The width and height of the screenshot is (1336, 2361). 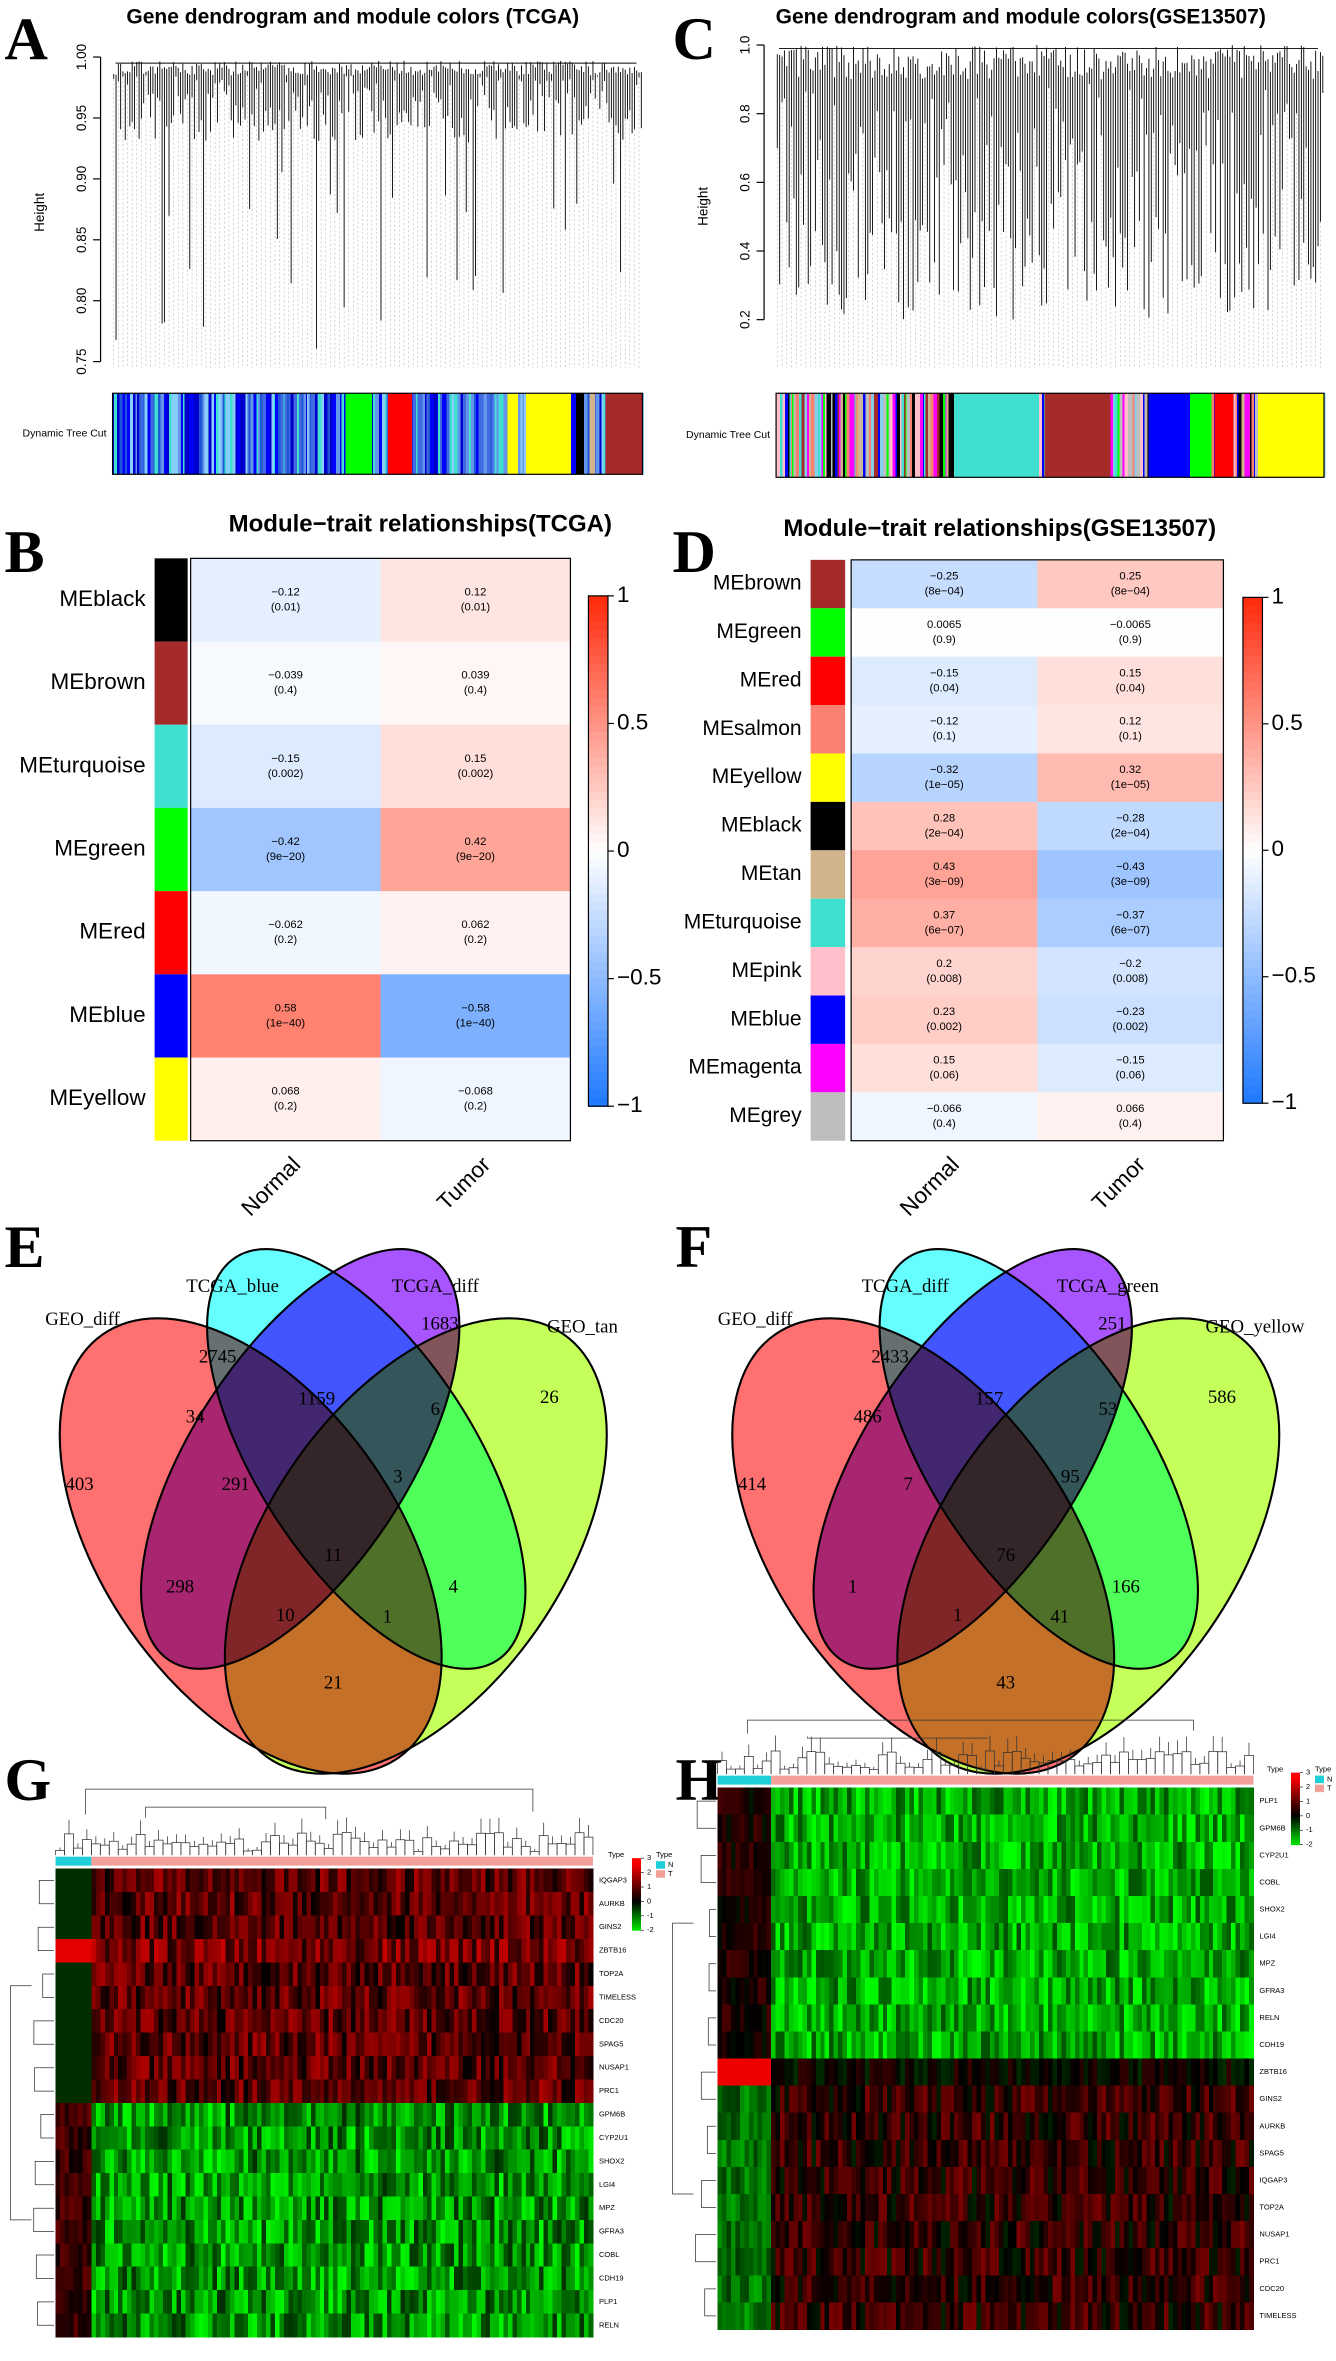 What do you see at coordinates (765, 1115) in the screenshot?
I see `row-label: MEgrey` at bounding box center [765, 1115].